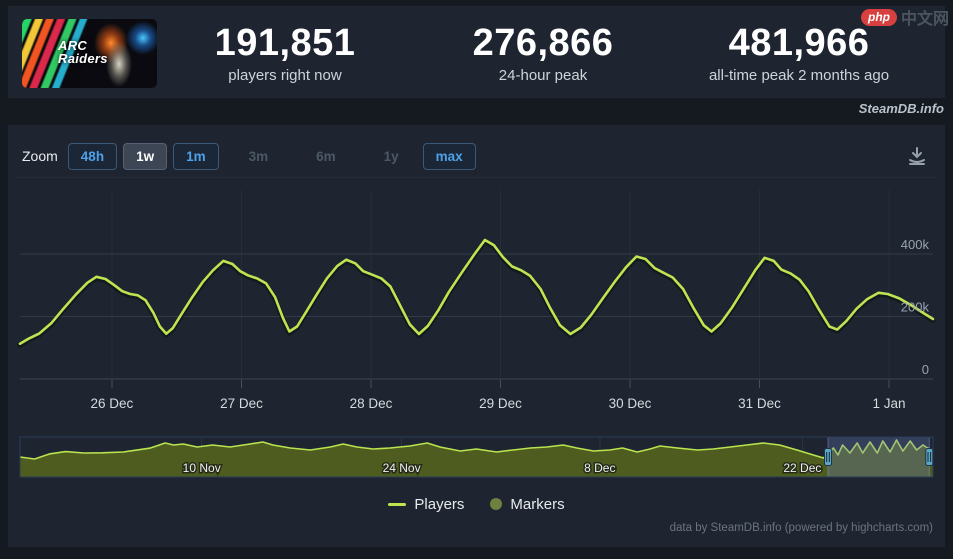 The height and width of the screenshot is (559, 953). Describe the element at coordinates (145, 156) in the screenshot. I see `zoom-button-1w: 1w` at that location.